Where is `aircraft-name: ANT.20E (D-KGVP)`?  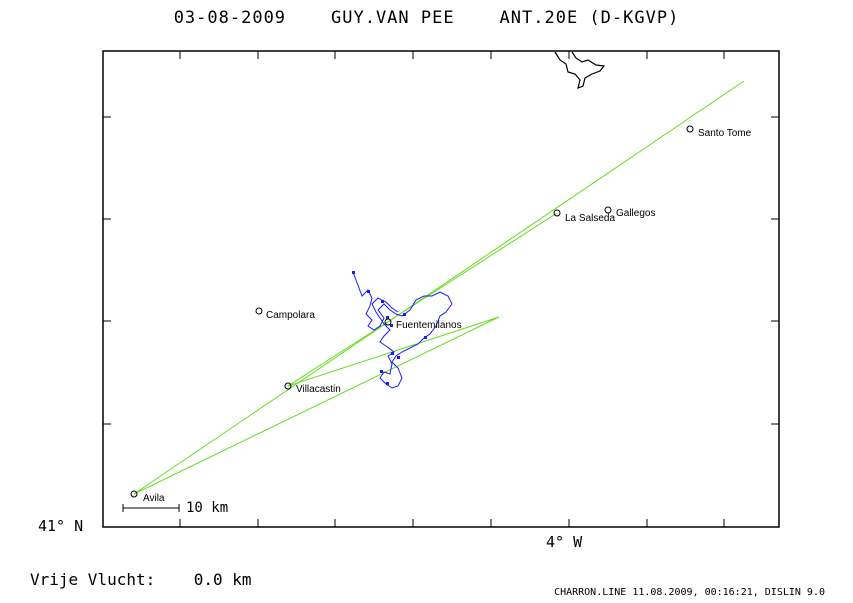
aircraft-name: ANT.20E (D-KGVP) is located at coordinates (589, 18).